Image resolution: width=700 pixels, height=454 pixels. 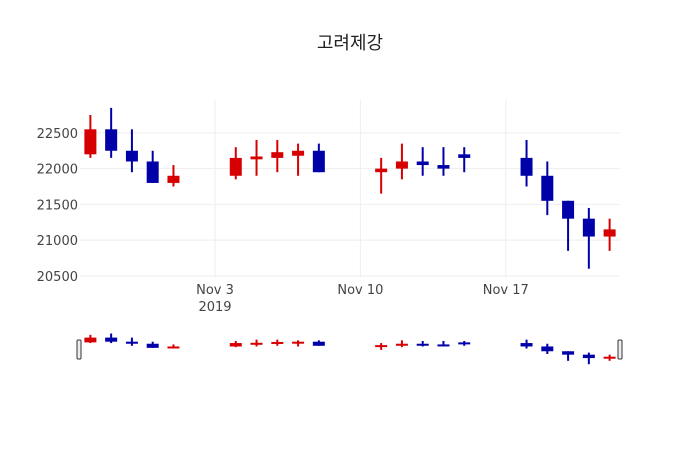 What do you see at coordinates (79, 349) in the screenshot?
I see `range-slider-left-handle` at bounding box center [79, 349].